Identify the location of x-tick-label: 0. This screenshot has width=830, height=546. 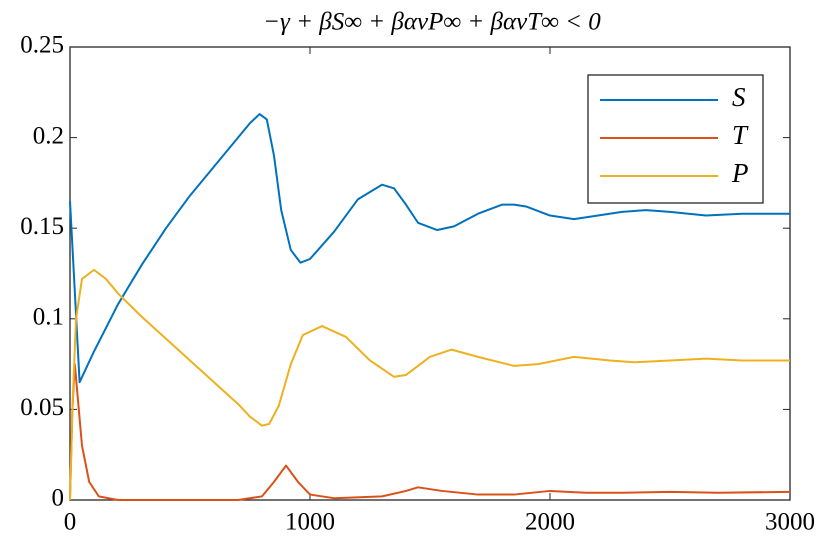
(70, 522).